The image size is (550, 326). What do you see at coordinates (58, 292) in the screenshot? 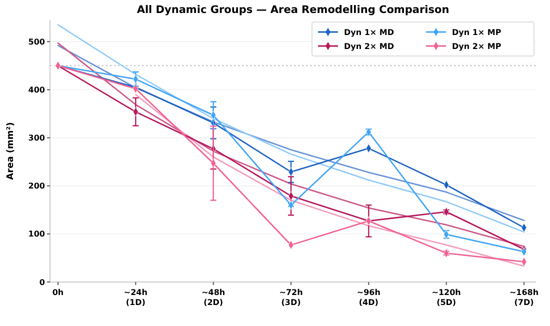
I see `x-tick-label: 0h` at bounding box center [58, 292].